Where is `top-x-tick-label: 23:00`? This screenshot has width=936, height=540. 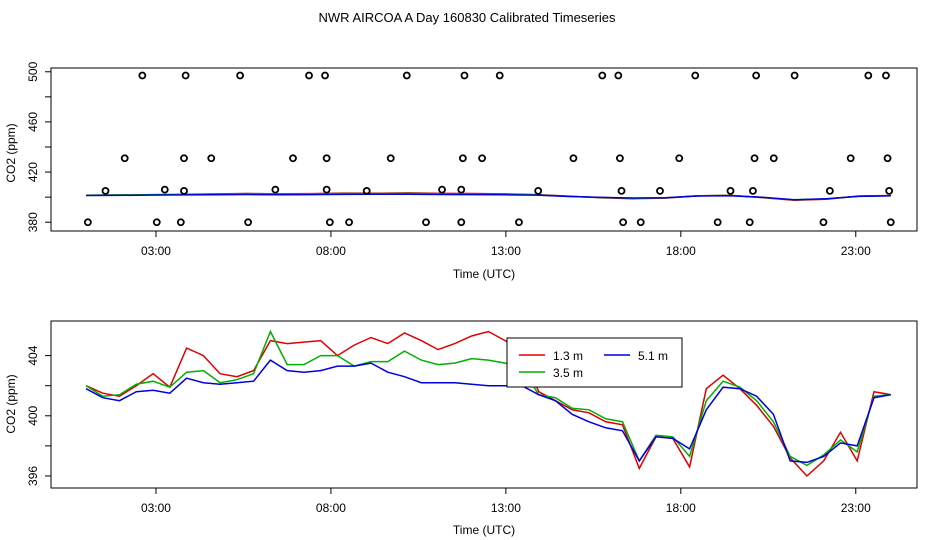
top-x-tick-label: 23:00 is located at coordinates (856, 251).